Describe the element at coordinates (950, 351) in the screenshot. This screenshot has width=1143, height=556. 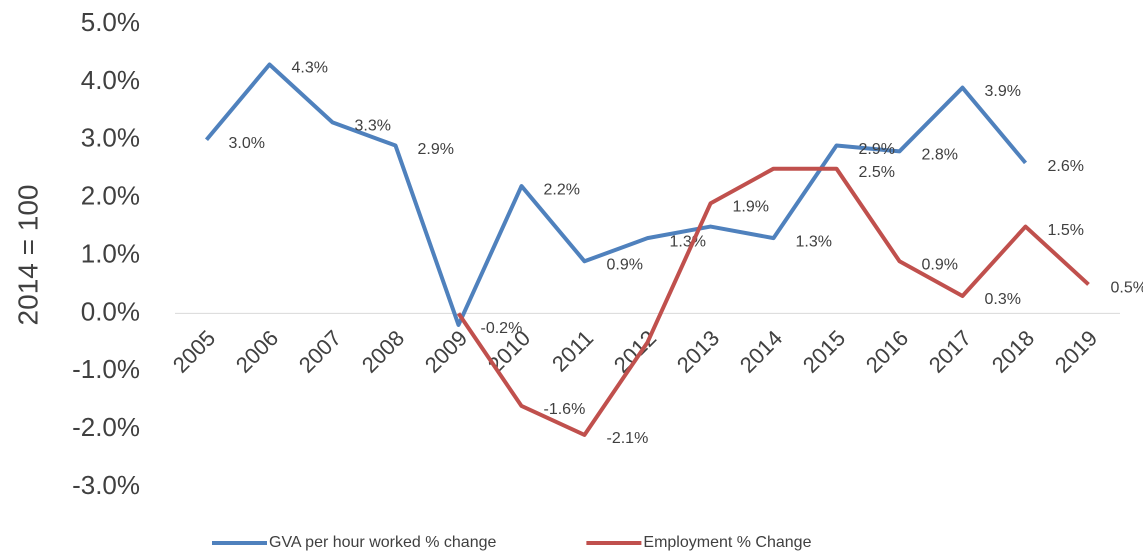
I see `x-tick-label: 2017` at that location.